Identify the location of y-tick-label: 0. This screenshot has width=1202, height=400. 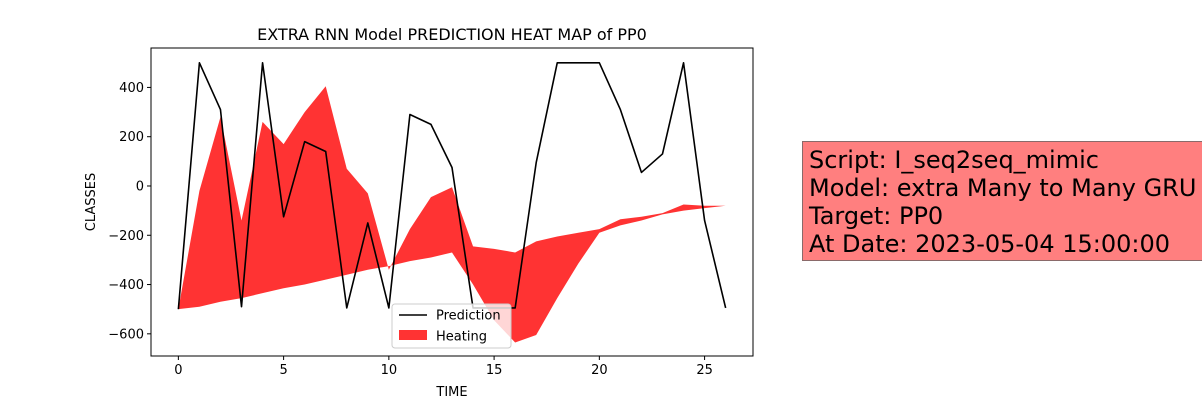
(140, 186).